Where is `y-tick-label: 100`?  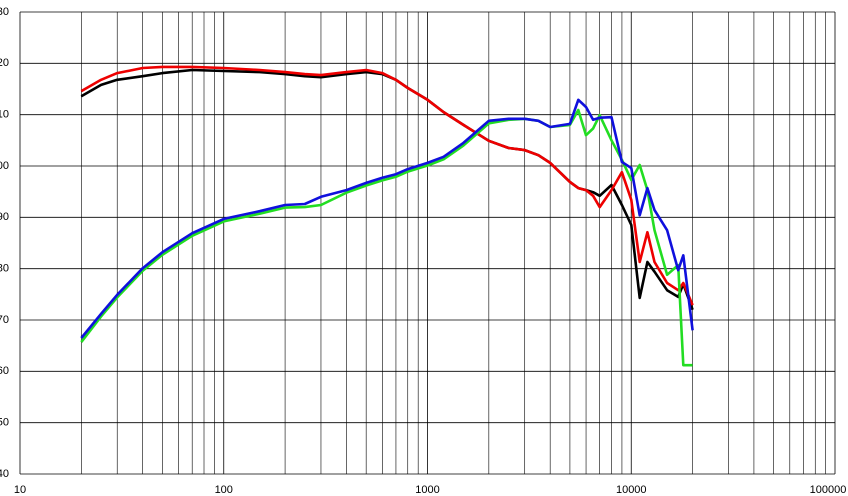 y-tick-label: 100 is located at coordinates (4, 166).